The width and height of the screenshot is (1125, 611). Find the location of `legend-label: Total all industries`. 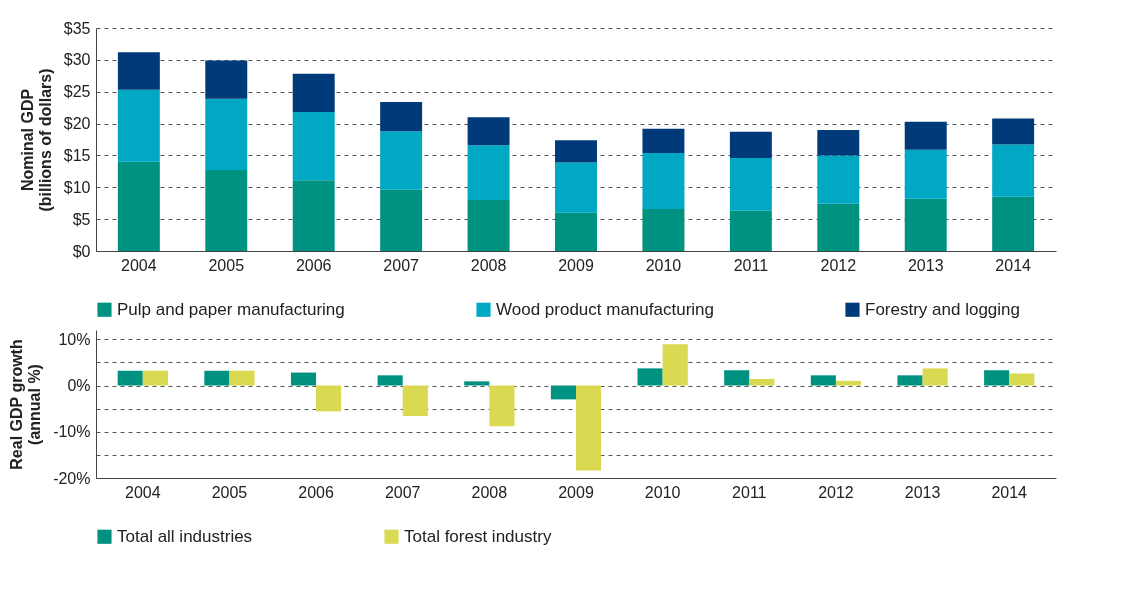

legend-label: Total all industries is located at coordinates (185, 536).